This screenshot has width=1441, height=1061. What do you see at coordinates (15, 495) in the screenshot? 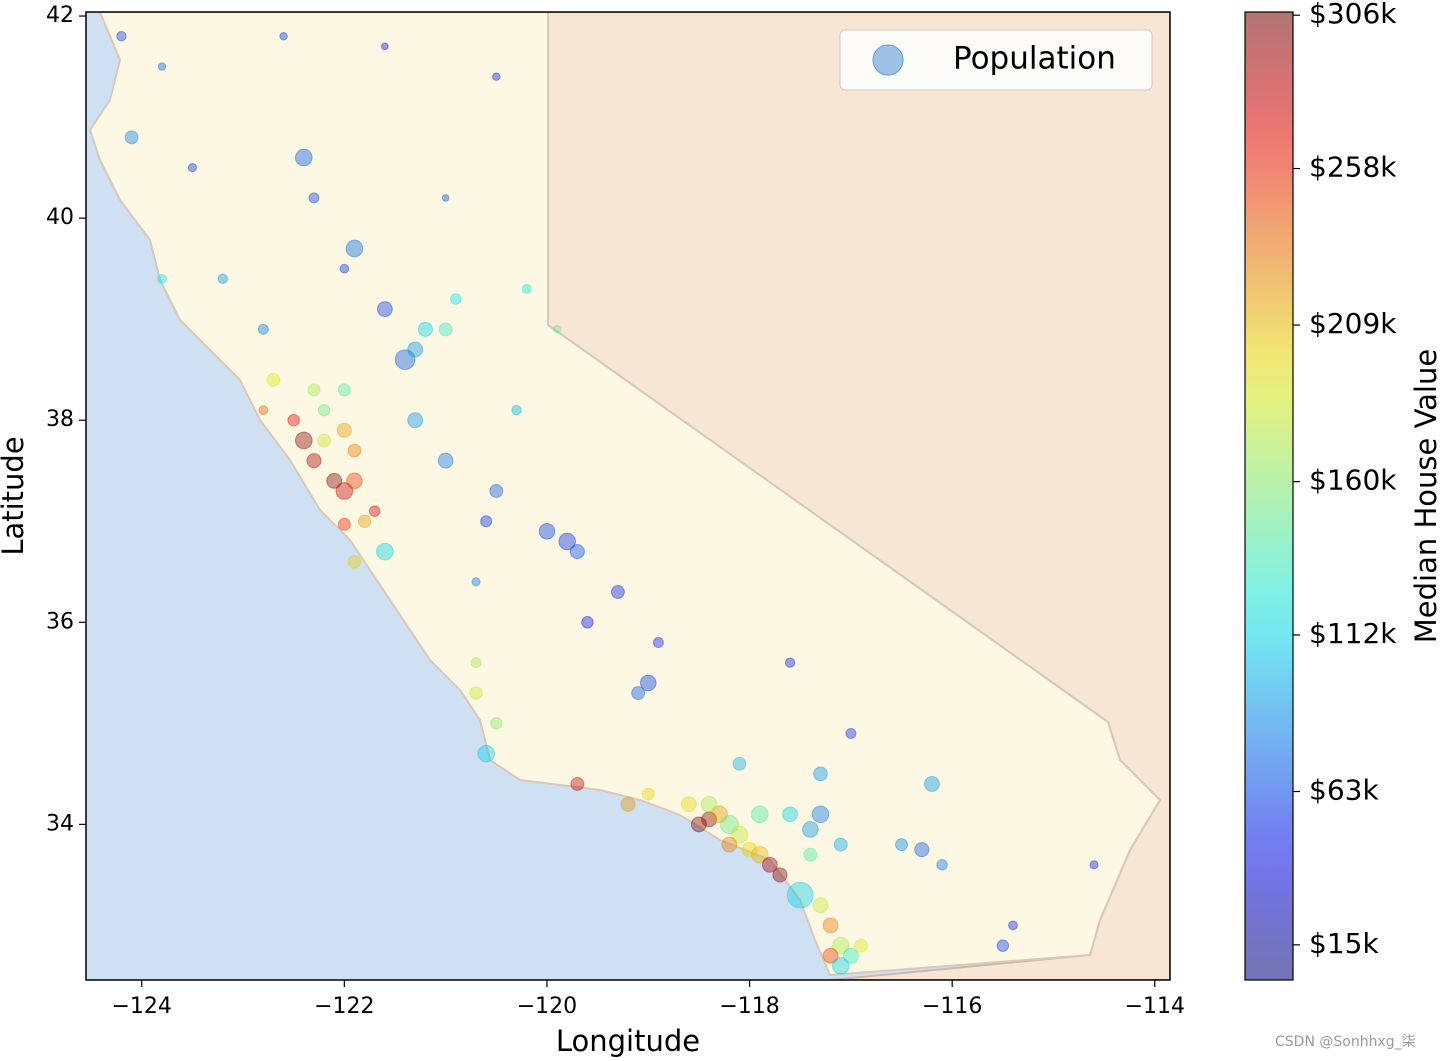
I see `y-axis-label: Latitude` at bounding box center [15, 495].